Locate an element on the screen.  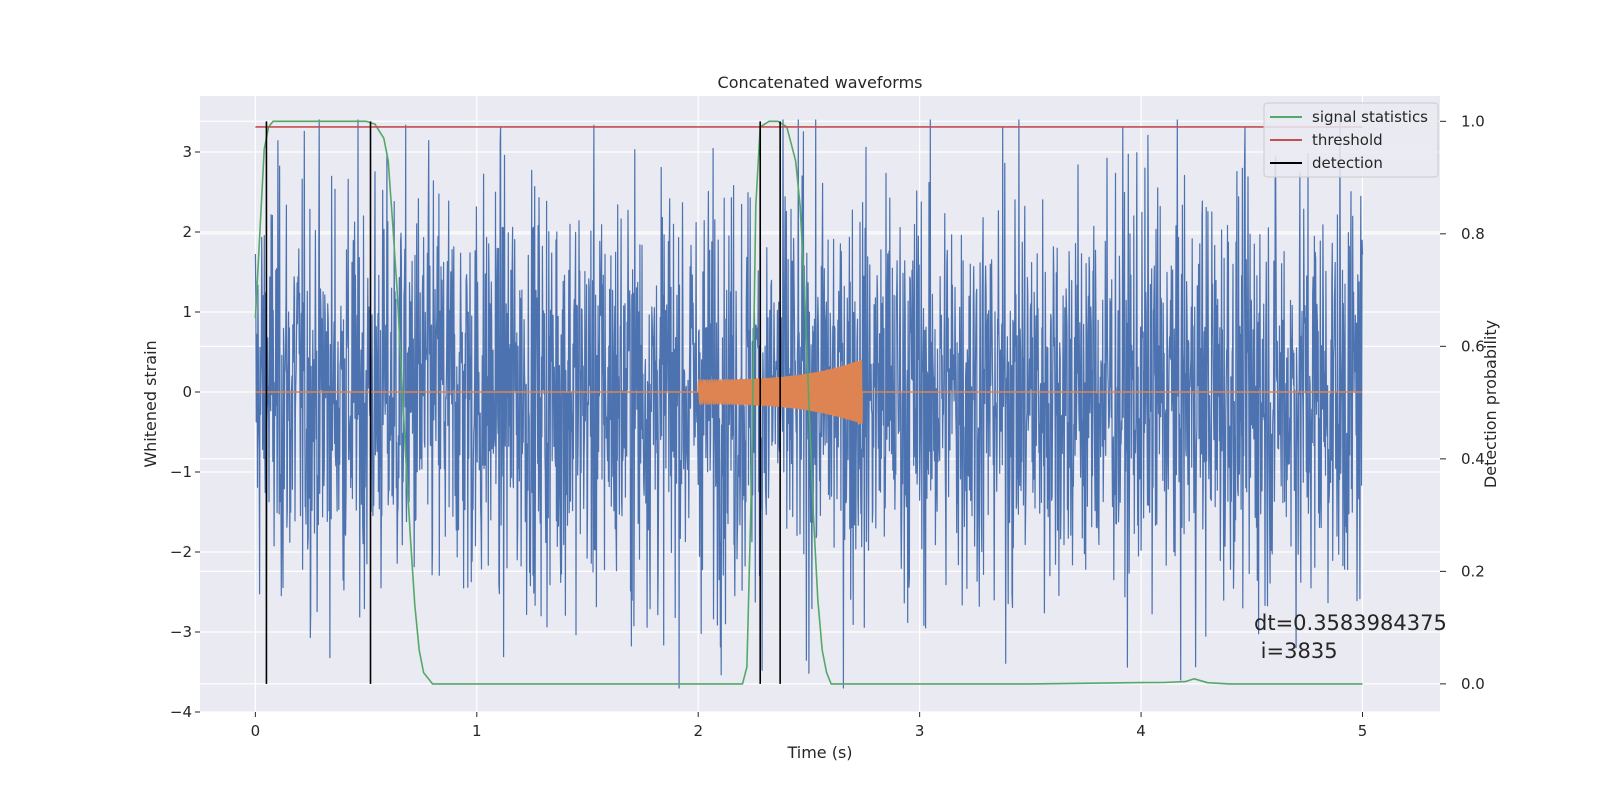
y2-axis-label: Detection probability is located at coordinates (1490, 404).